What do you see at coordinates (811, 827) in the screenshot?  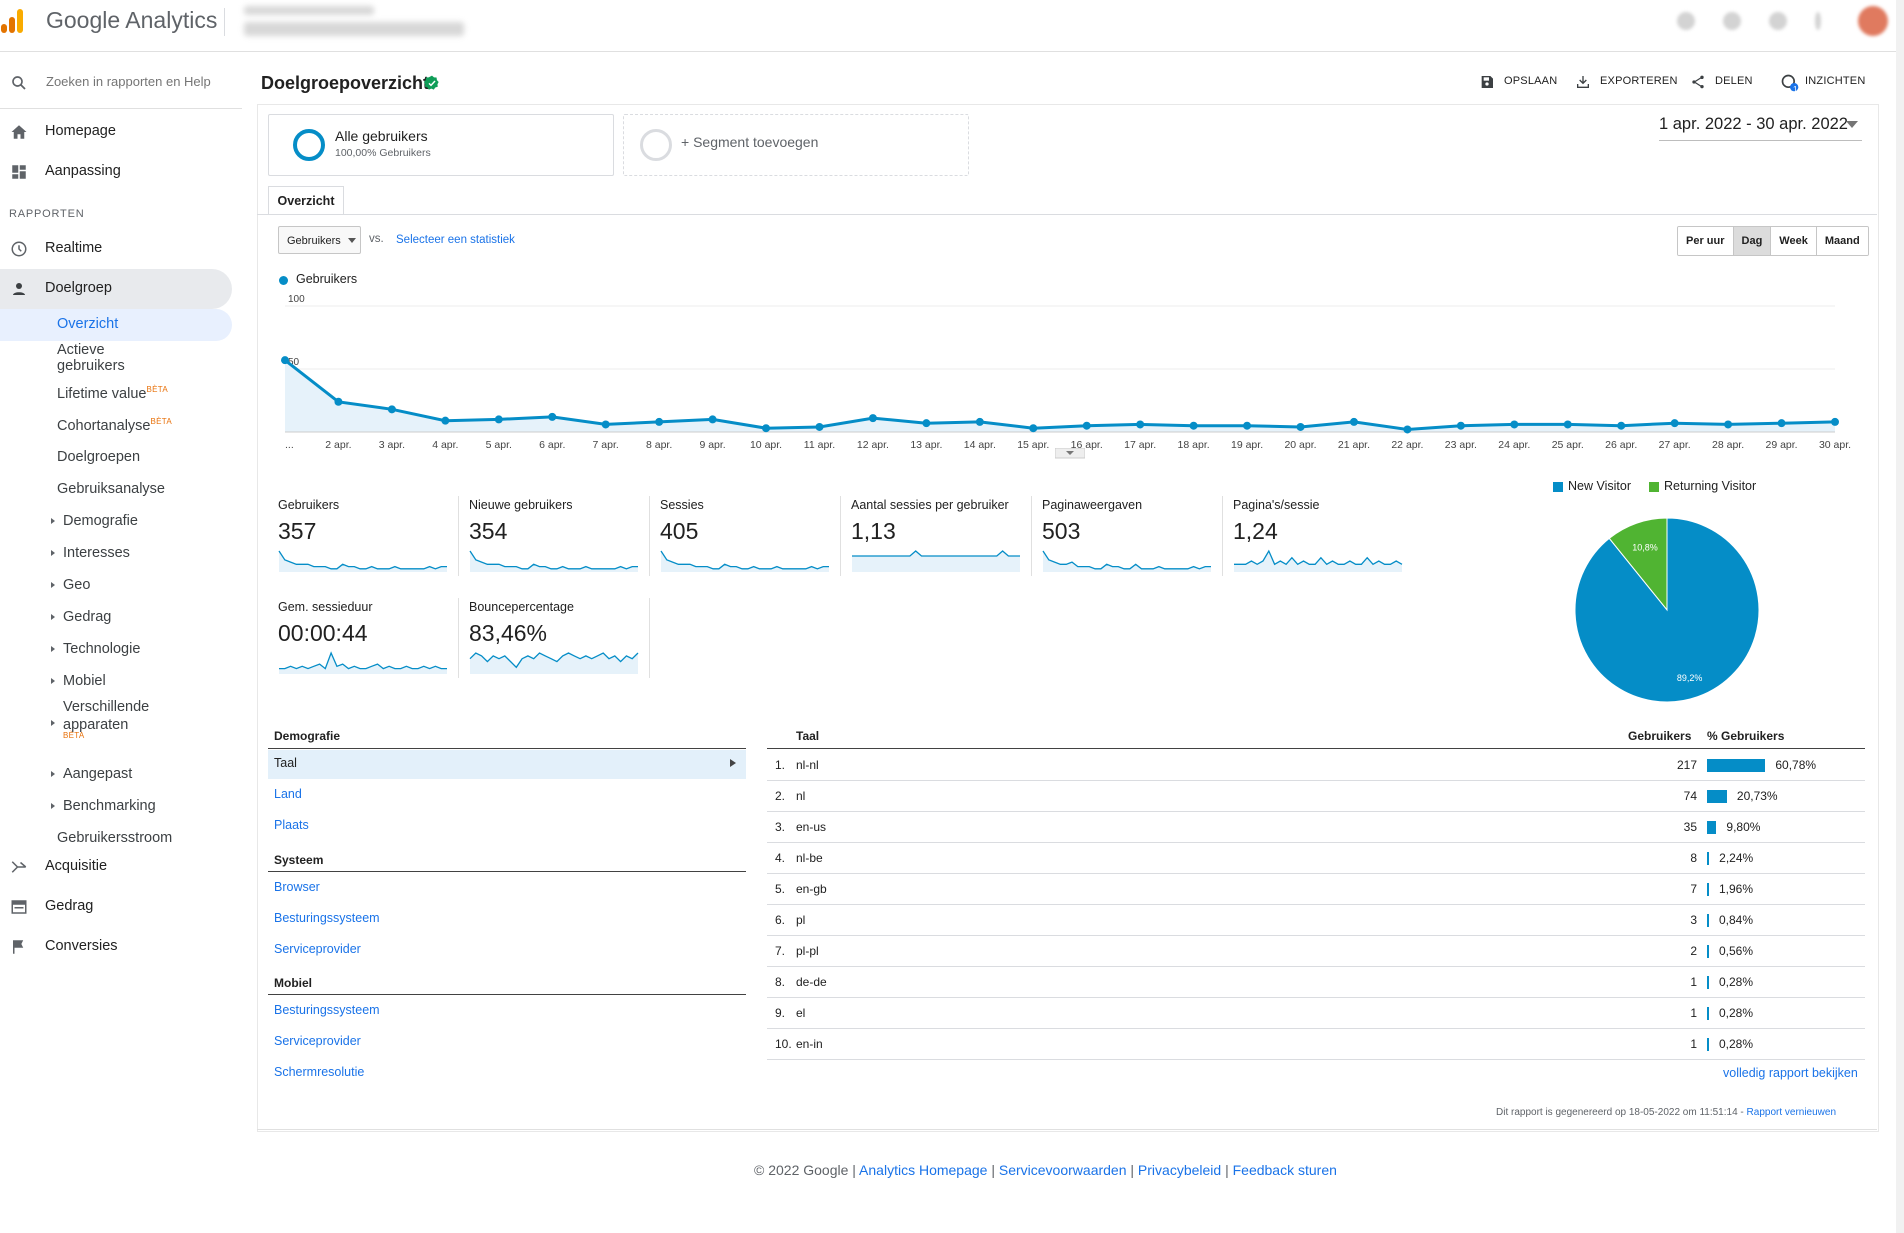 I see `row-language-link: en-us` at bounding box center [811, 827].